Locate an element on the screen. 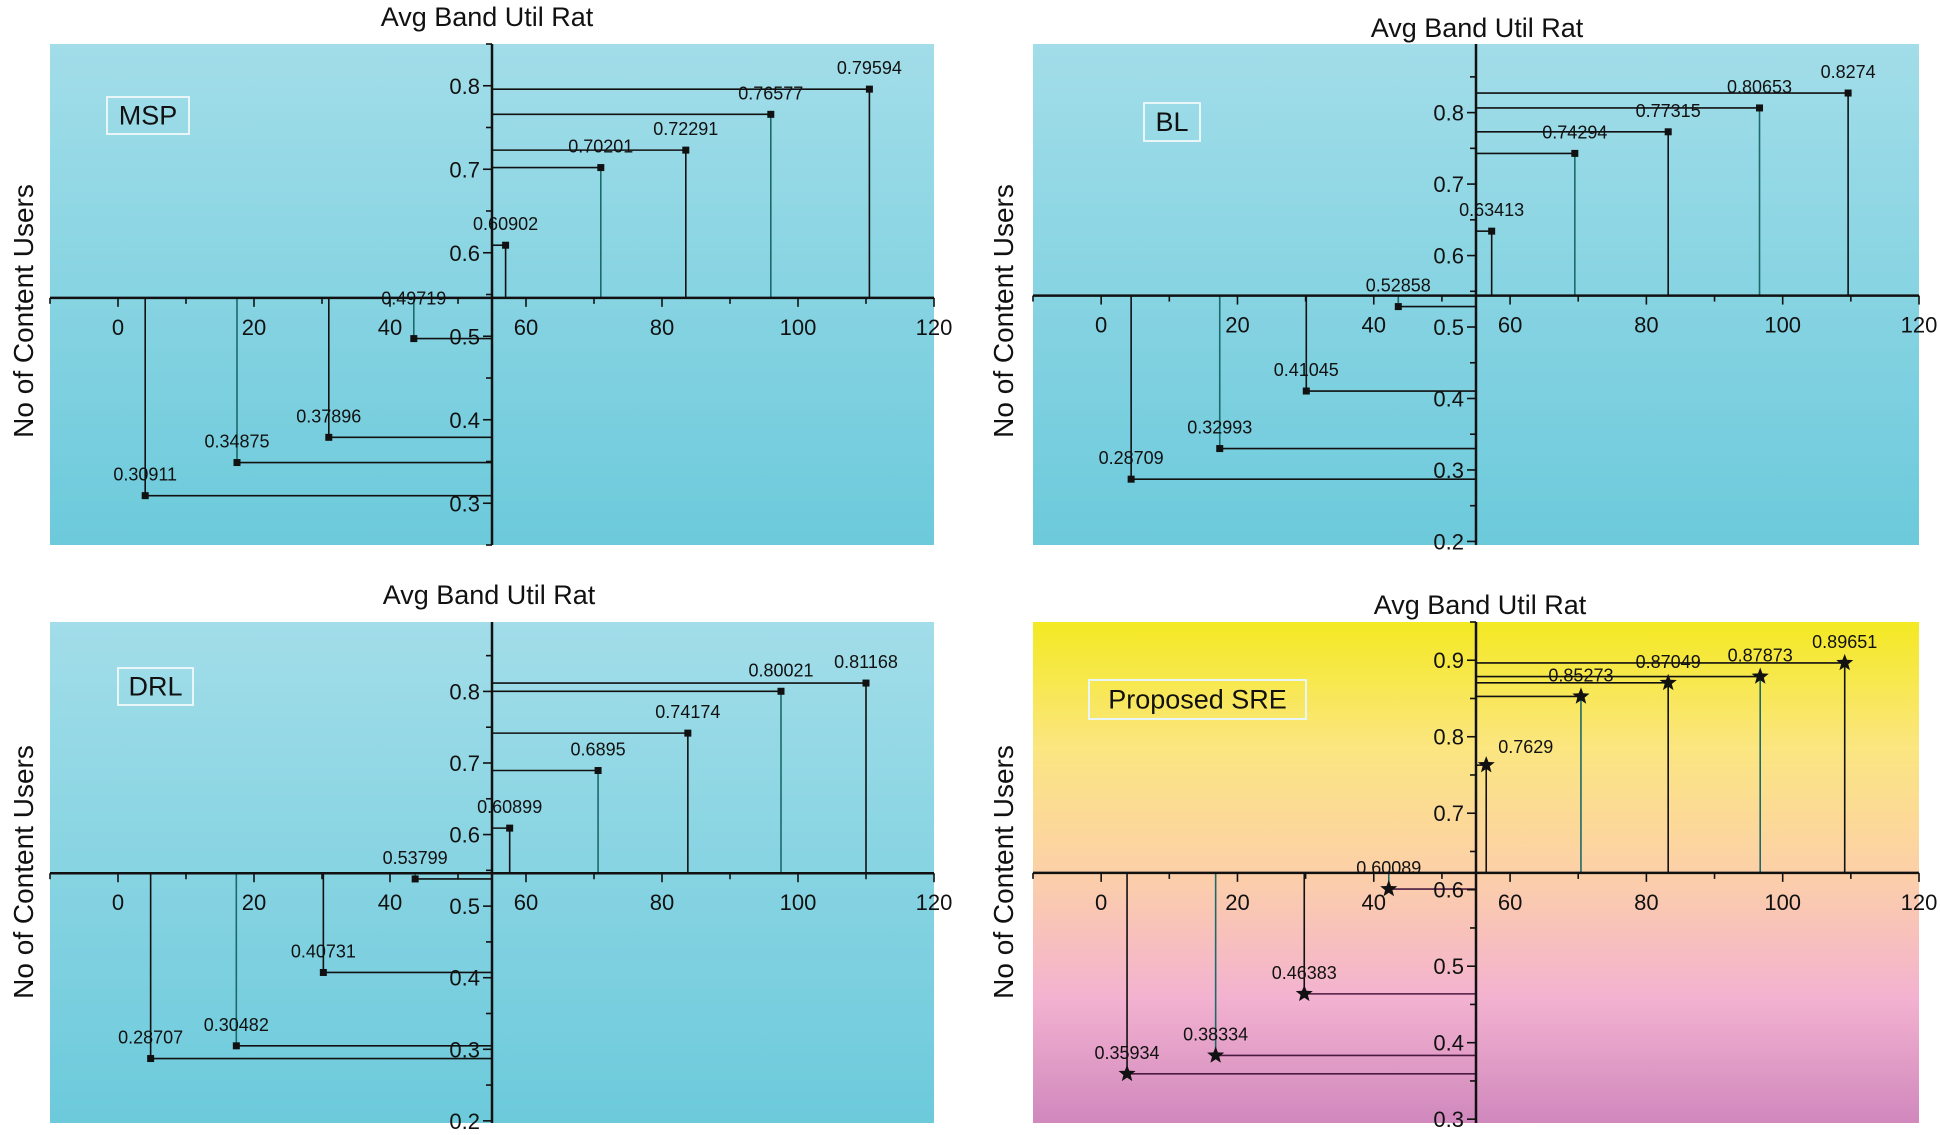 The height and width of the screenshot is (1135, 1940). data-label: 0.63413 is located at coordinates (1491, 210).